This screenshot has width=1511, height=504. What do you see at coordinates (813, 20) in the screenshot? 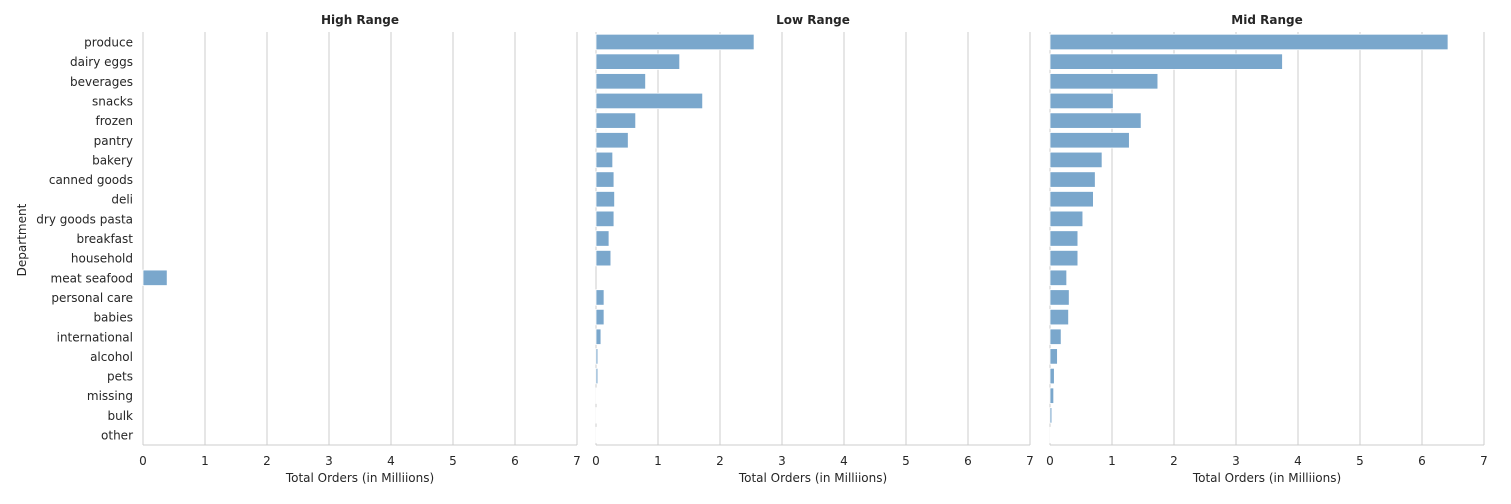
I see `panel-title: Low Range` at bounding box center [813, 20].